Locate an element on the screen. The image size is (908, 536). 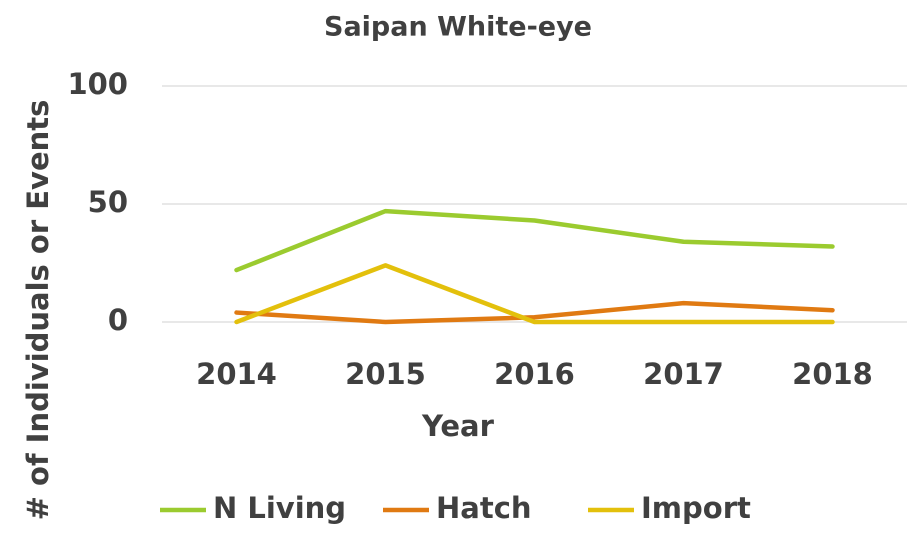
x-tick-label: 2014 is located at coordinates (236, 374).